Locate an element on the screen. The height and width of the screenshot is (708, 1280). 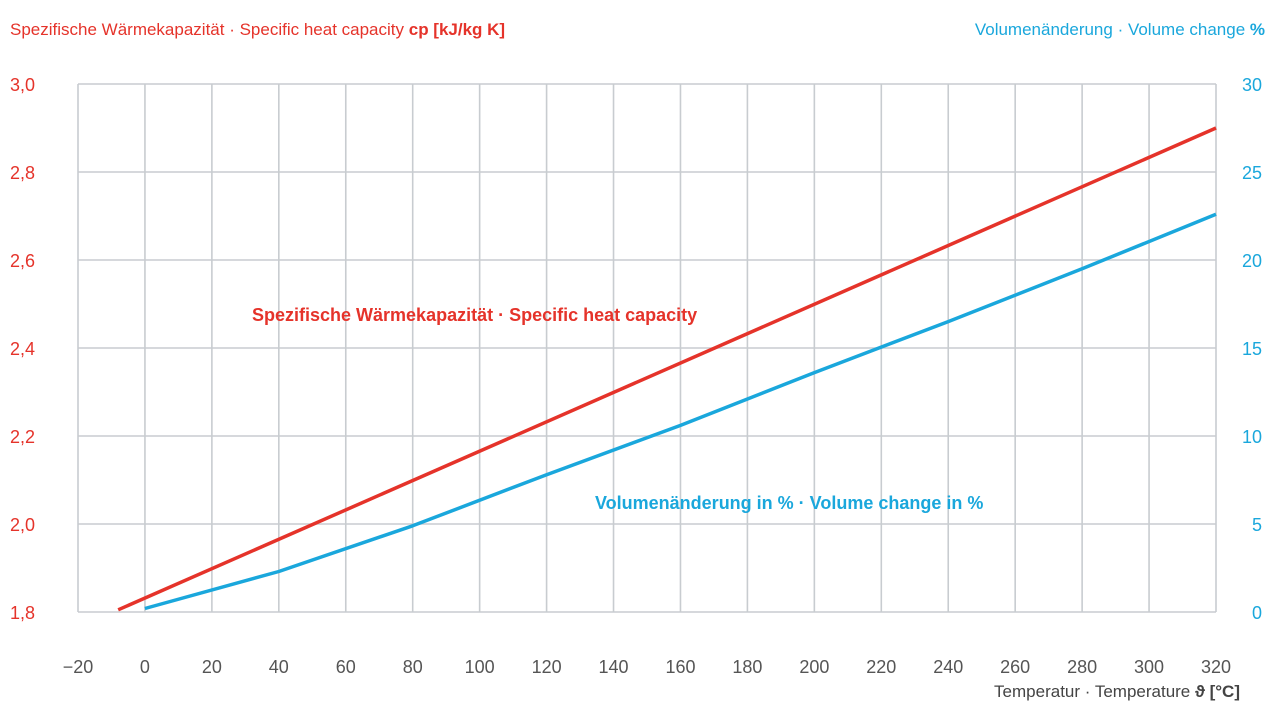
y-right-tick-label: 5 is located at coordinates (1257, 525).